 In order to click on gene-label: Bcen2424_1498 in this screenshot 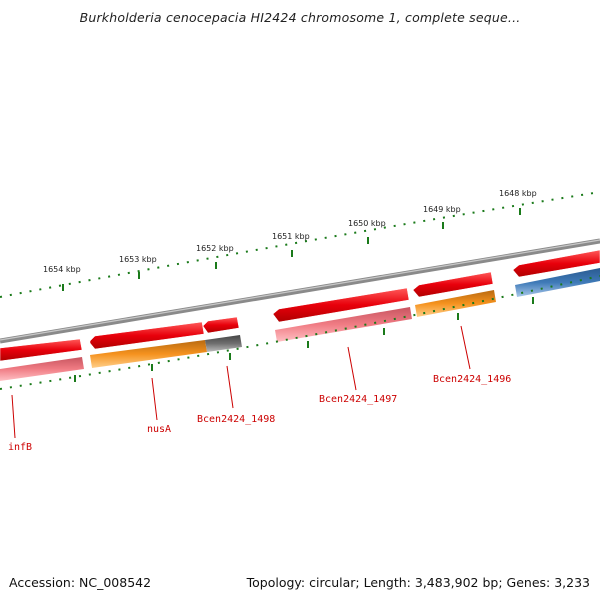, I will do `click(236, 419)`.